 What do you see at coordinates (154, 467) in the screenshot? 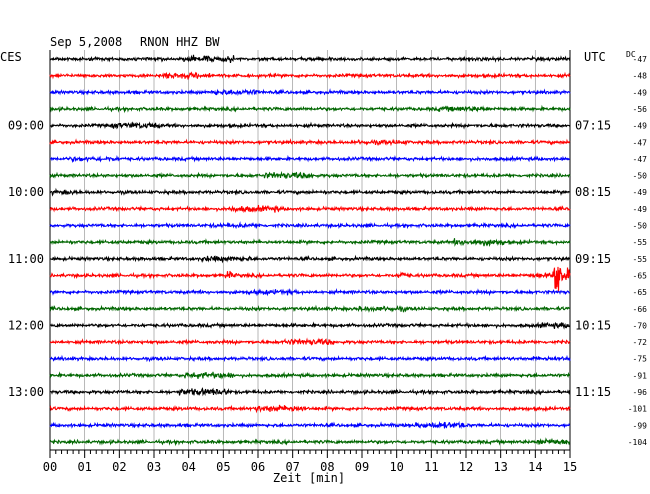
I see `x-tick-label: 03` at bounding box center [154, 467].